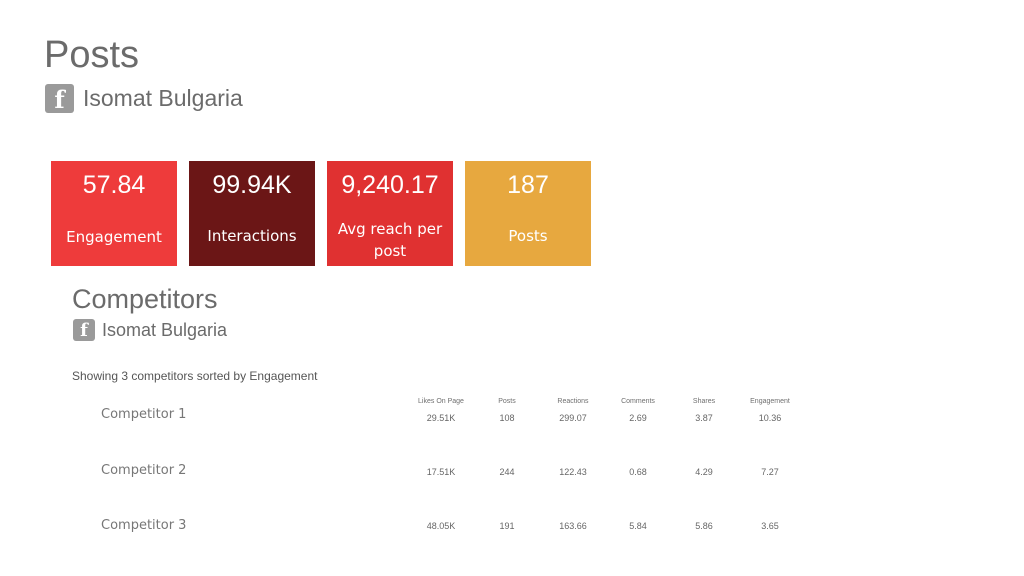 Image resolution: width=1024 pixels, height=576 pixels. I want to click on competitor-name: Competitor 1, so click(144, 414).